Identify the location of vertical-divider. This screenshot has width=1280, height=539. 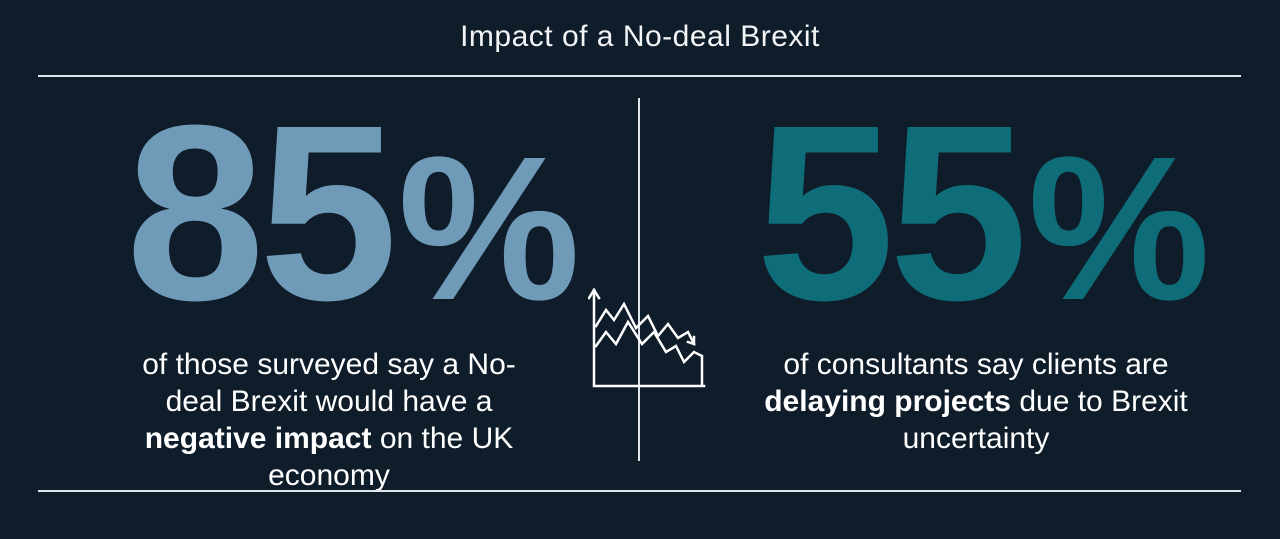
(639, 279).